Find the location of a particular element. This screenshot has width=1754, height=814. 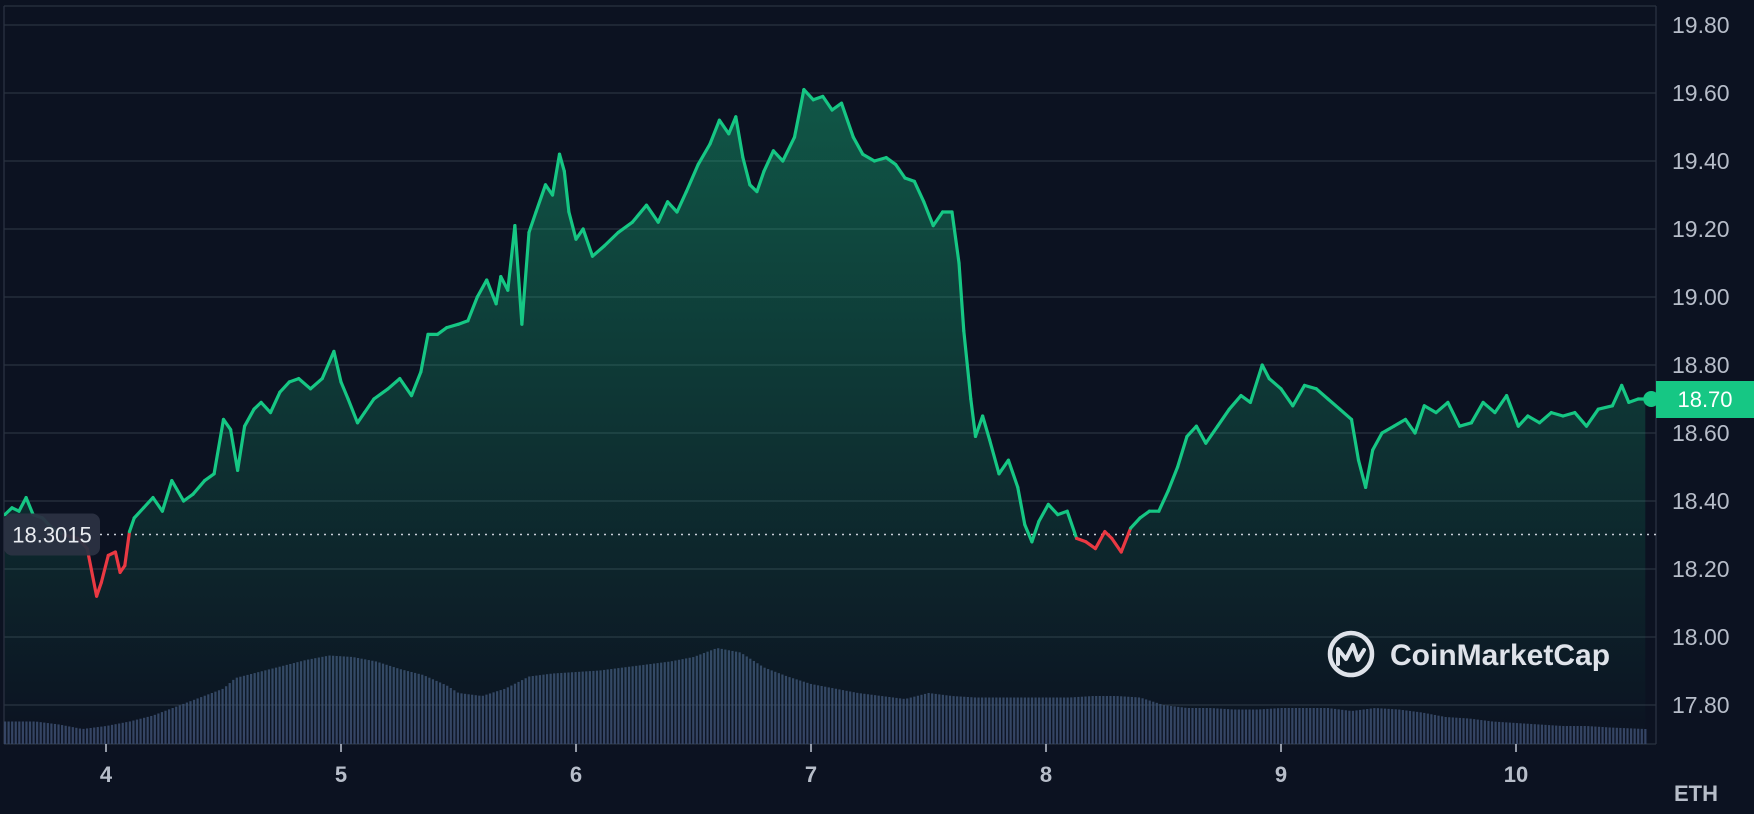

axis-unit-label: ETH is located at coordinates (1696, 793).